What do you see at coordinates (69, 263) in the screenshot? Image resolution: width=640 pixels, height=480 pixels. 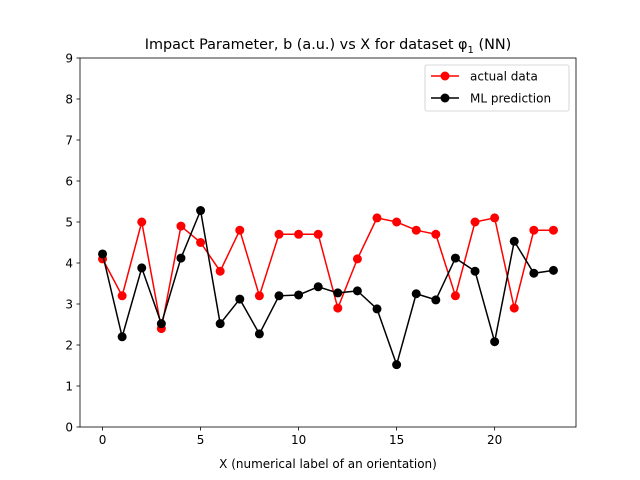 I see `y-tick-label: 4` at bounding box center [69, 263].